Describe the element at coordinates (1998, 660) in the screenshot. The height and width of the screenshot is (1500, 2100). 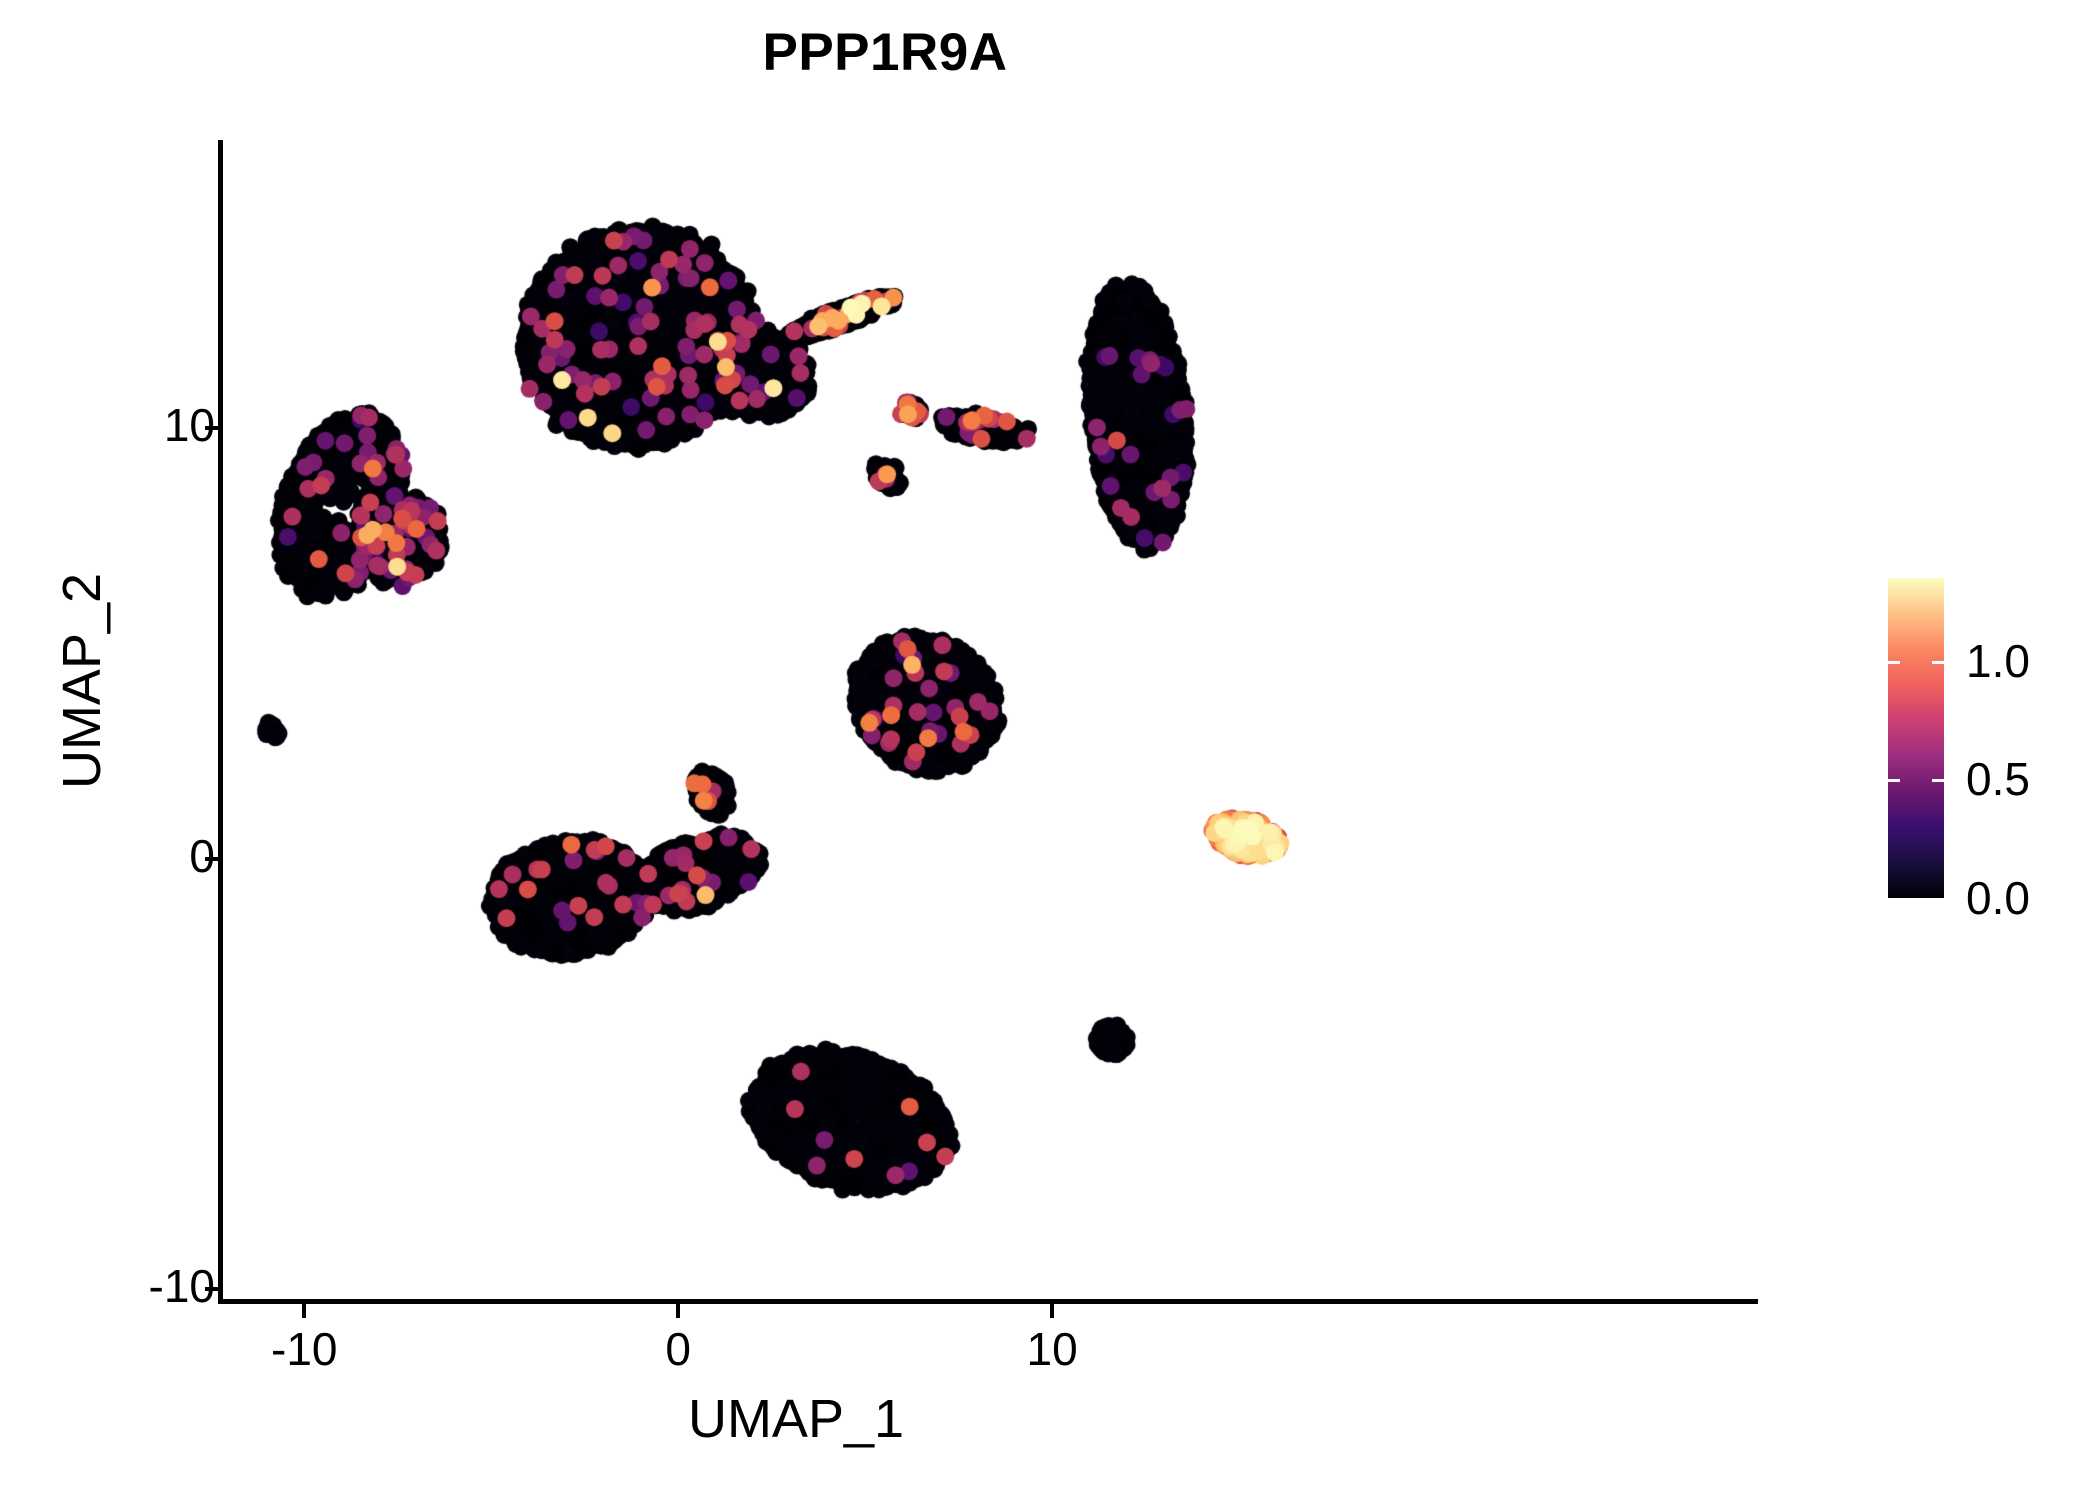
I see `colorbar-tick-label: 1.0` at that location.